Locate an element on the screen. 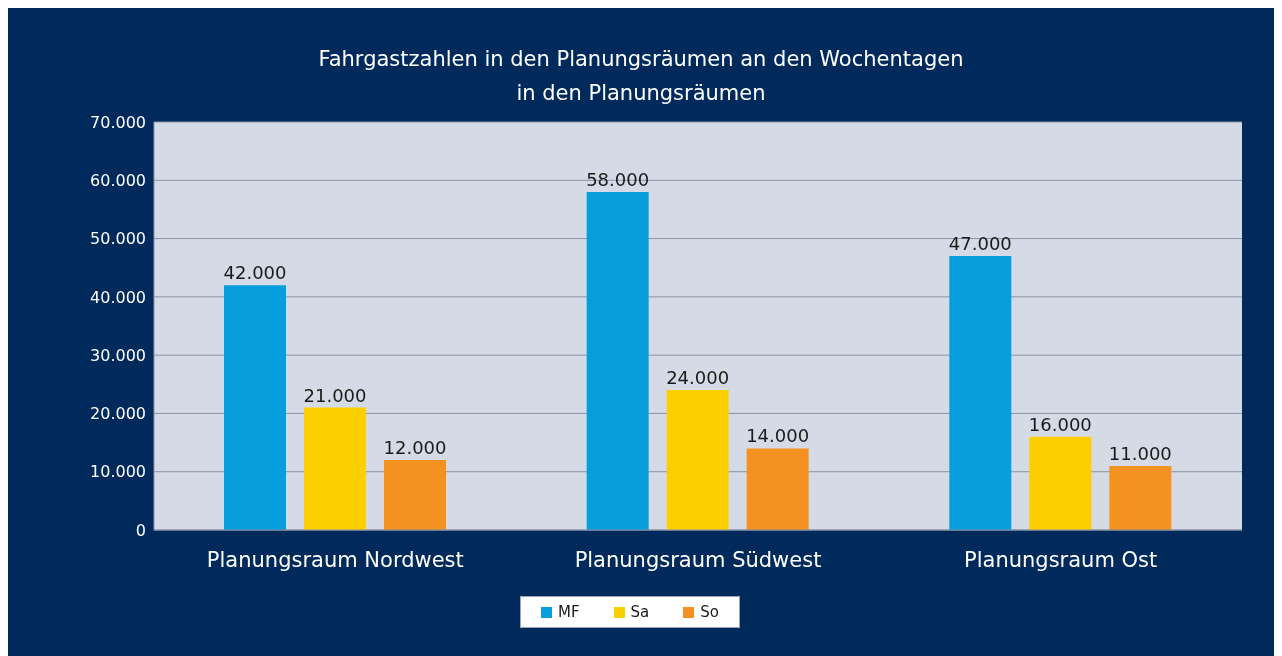 The height and width of the screenshot is (656, 1282). y-tick-label: 50.000 is located at coordinates (118, 239).